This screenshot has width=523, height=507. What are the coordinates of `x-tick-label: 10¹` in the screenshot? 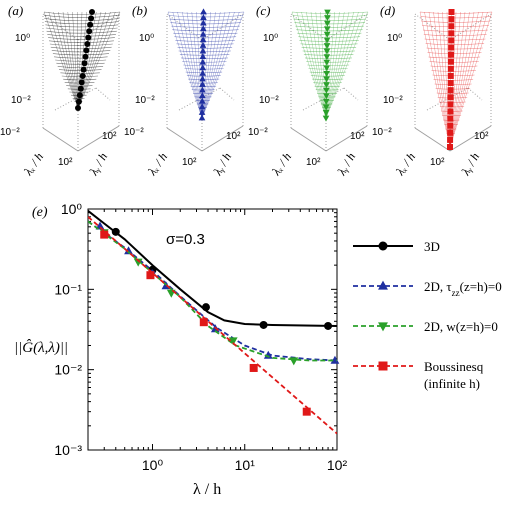 It's located at (245, 465).